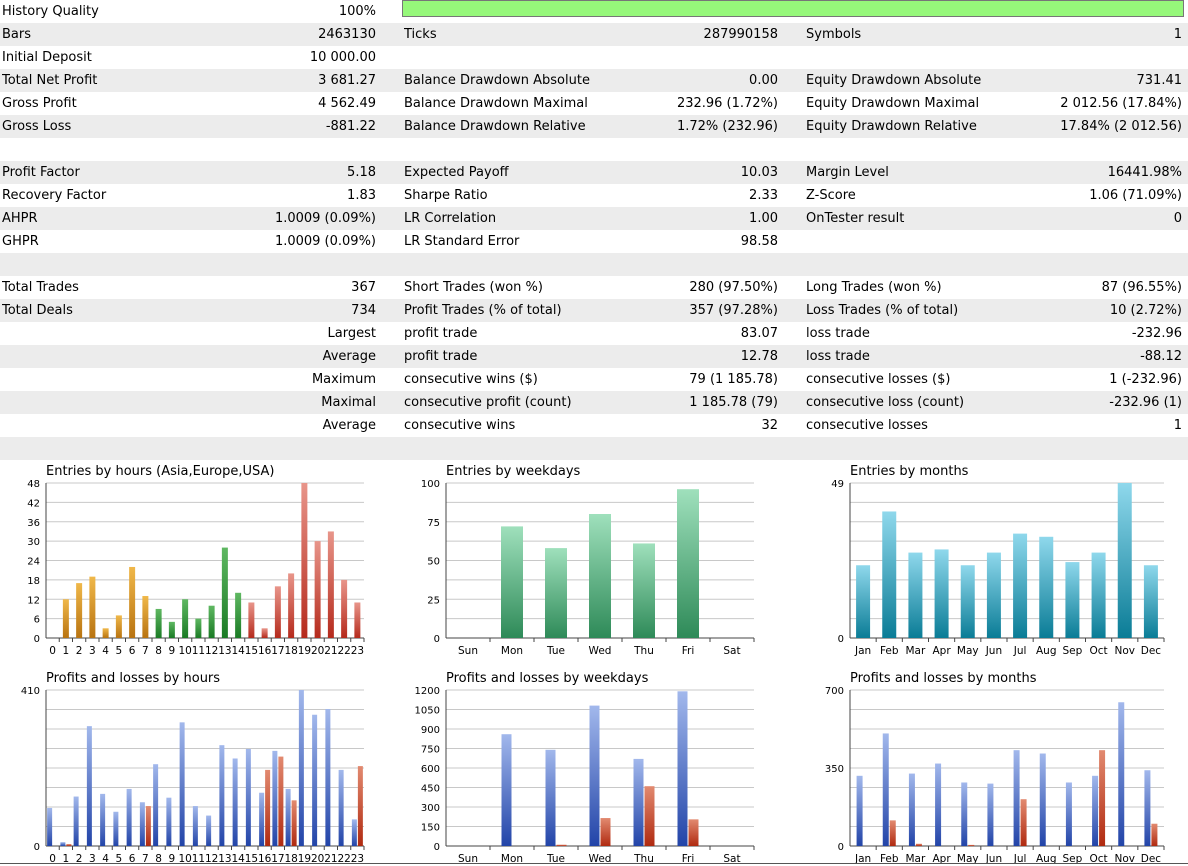  Describe the element at coordinates (37, 310) in the screenshot. I see `stat-label: Total Deals` at that location.